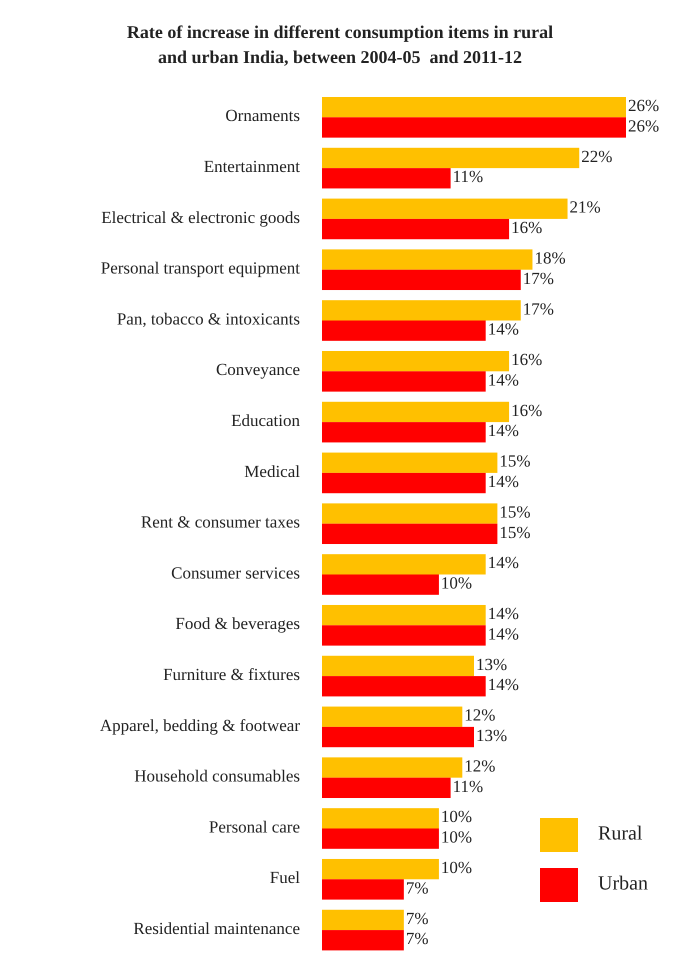 The image size is (679, 962). I want to click on y-tick-label: Furniture & fixtures, so click(231, 674).